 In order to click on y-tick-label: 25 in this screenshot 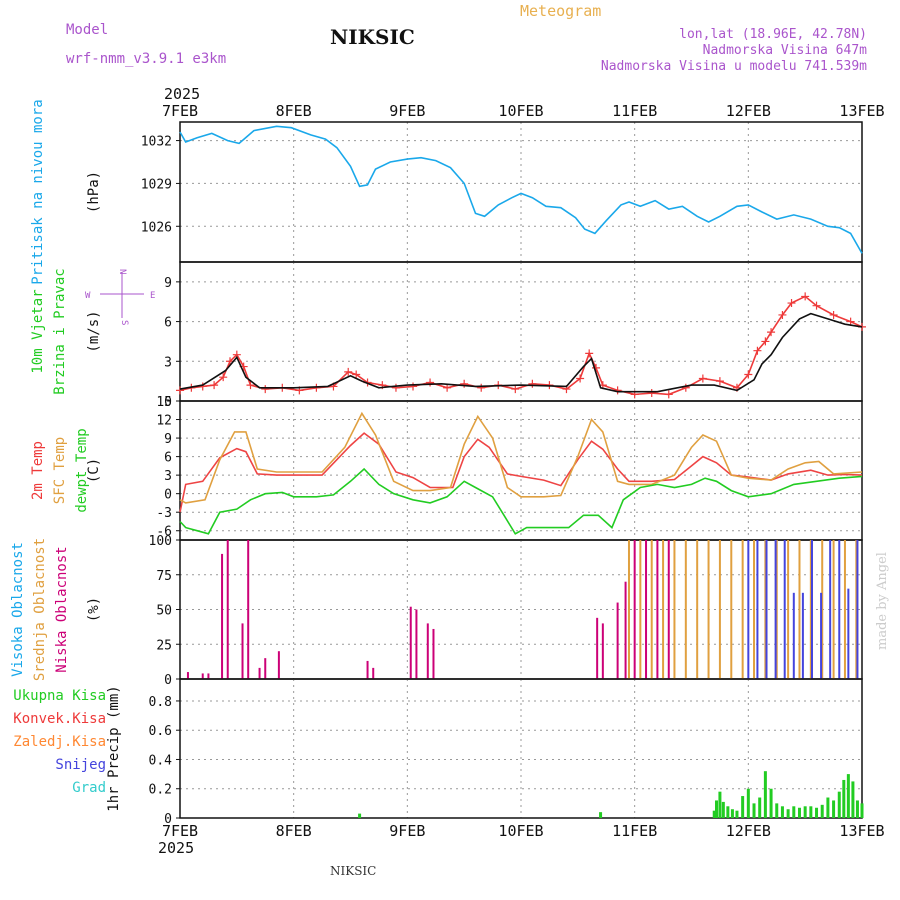, I will do `click(164, 645)`.